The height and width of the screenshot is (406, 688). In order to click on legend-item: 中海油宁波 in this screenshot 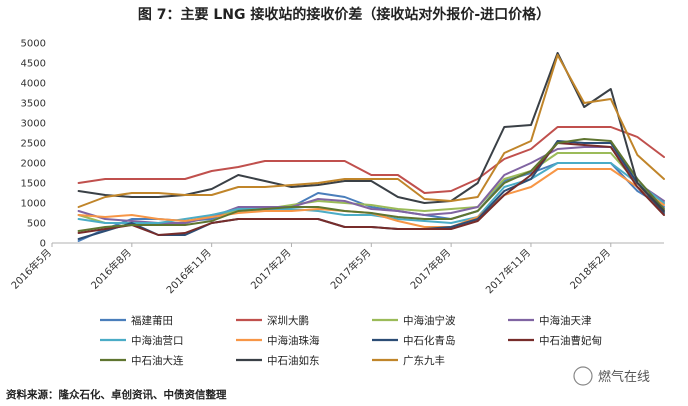, I will do `click(414, 320)`.